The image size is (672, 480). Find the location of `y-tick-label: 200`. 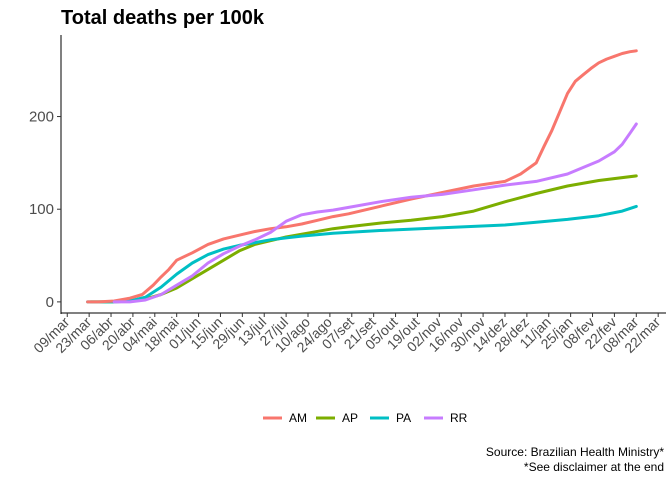

y-tick-label: 200 is located at coordinates (41, 117).